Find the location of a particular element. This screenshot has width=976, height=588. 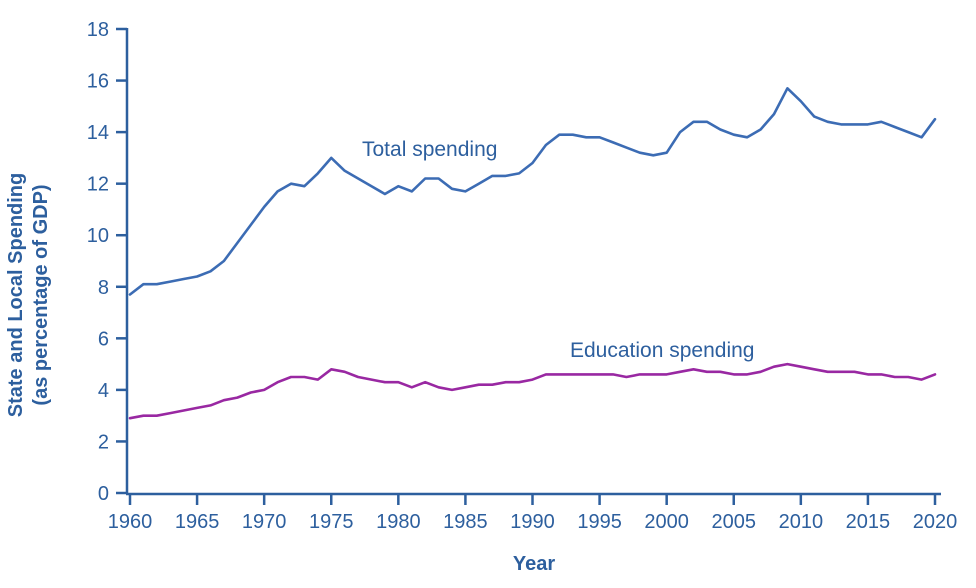

x-tick-label: 2020 is located at coordinates (935, 522).